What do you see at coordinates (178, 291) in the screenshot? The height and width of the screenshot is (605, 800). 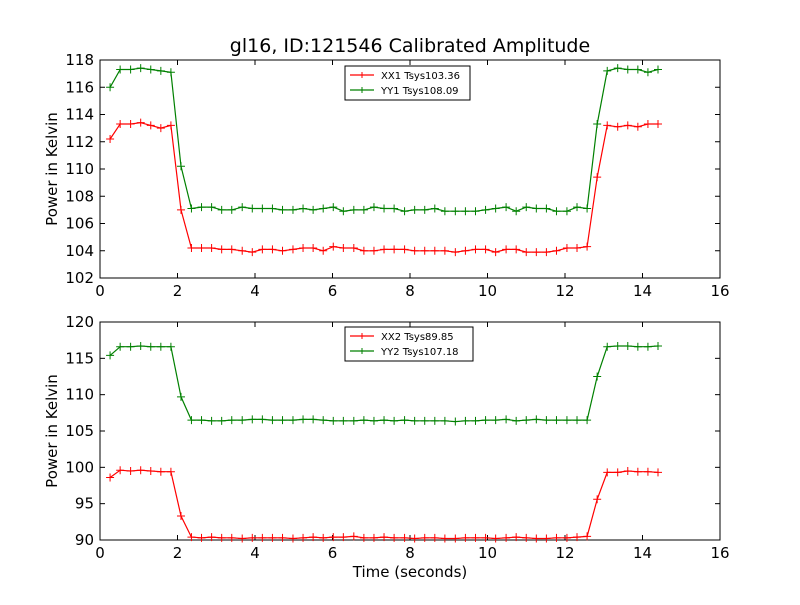 I see `x-tick-label: 2` at bounding box center [178, 291].